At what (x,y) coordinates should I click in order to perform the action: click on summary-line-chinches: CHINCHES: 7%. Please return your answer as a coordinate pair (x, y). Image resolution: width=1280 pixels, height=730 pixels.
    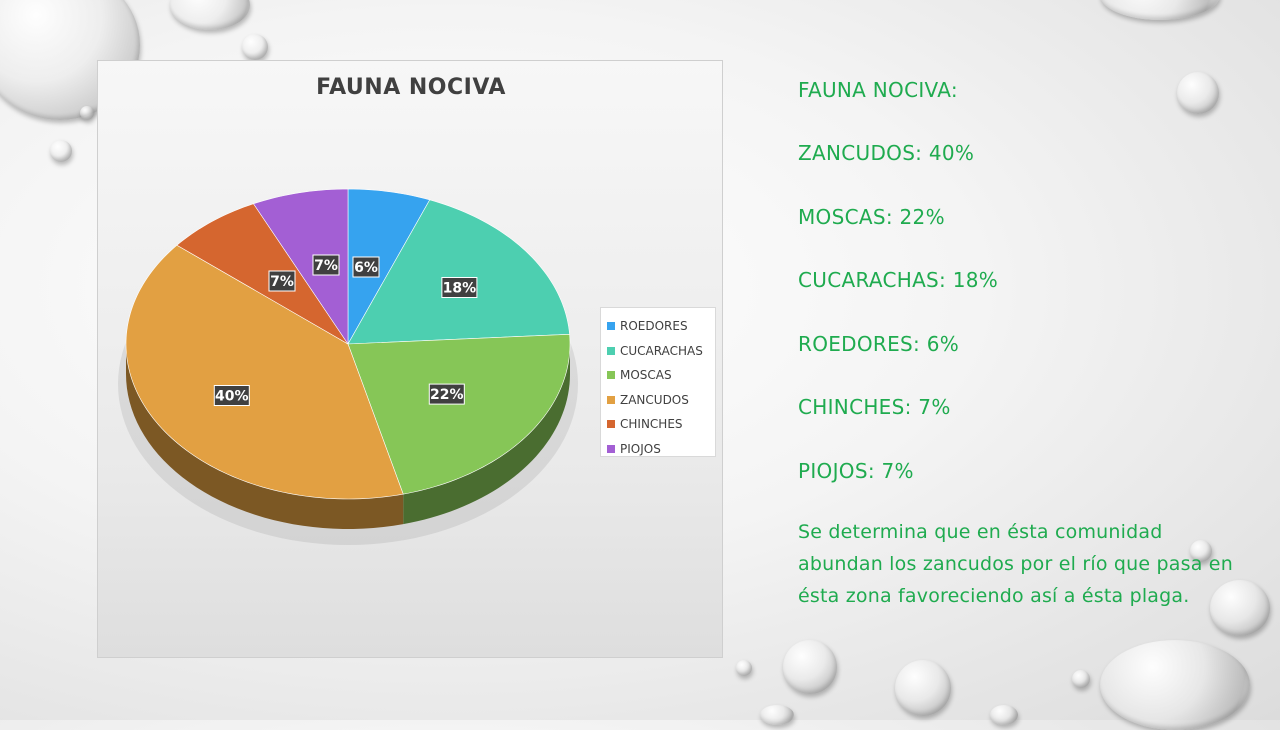
    Looking at the image, I should click on (874, 407).